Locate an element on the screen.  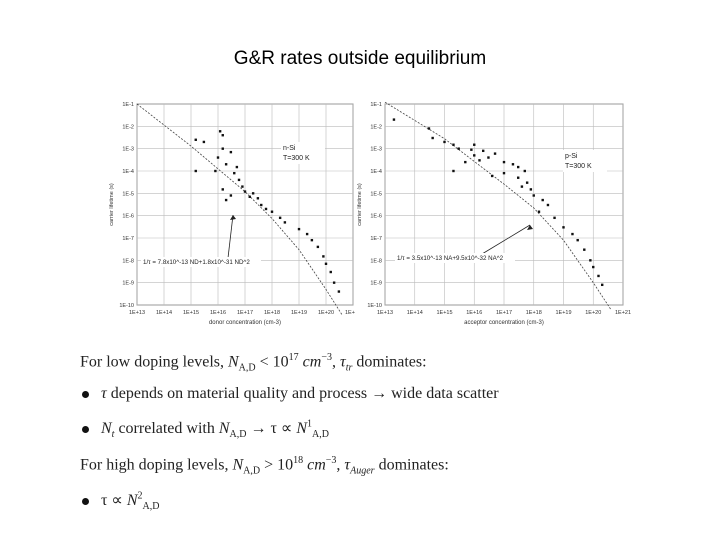
x-tick-label: 1E+21 is located at coordinates (353, 313).